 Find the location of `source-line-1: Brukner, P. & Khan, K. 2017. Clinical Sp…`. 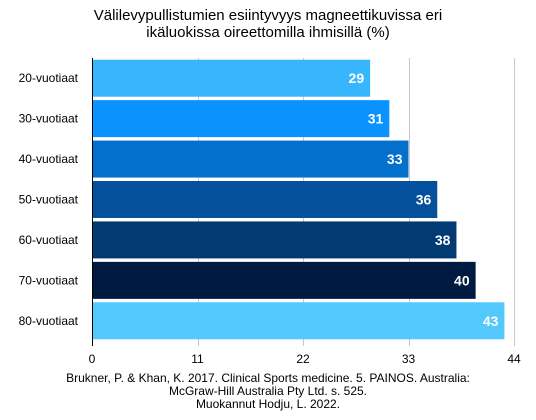

source-line-1: Brukner, P. & Khan, K. 2017. Clinical Sp… is located at coordinates (268, 378).